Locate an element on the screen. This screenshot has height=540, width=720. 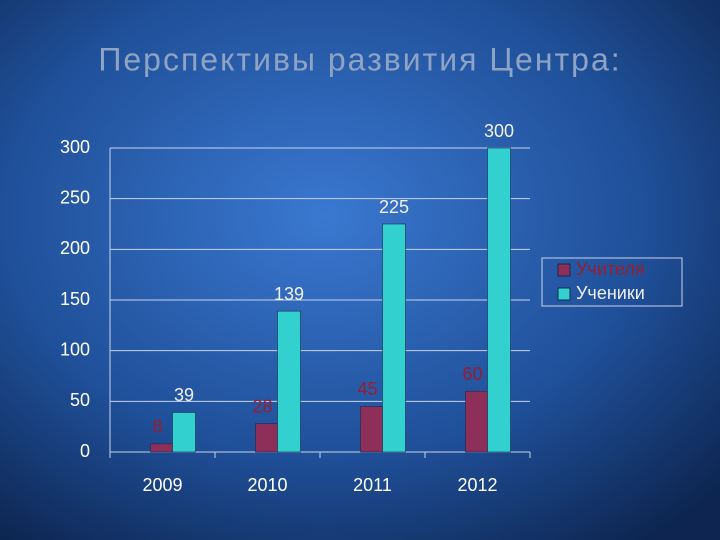
value-label: 60 is located at coordinates (472, 374).